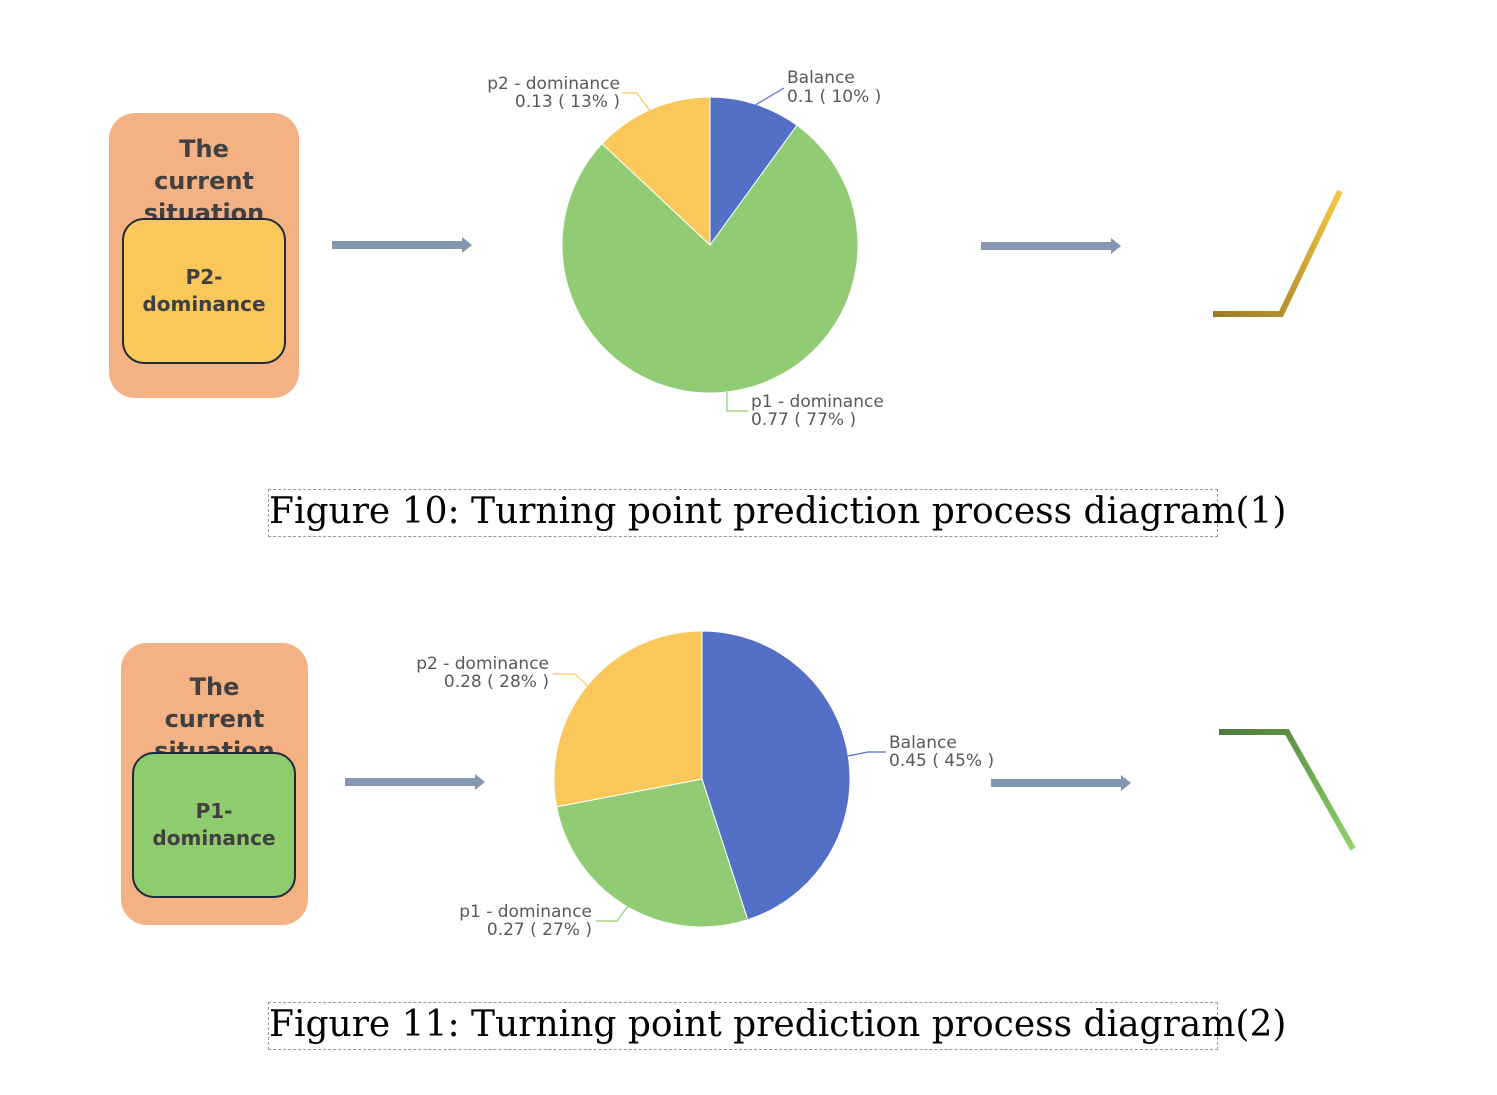 This screenshot has width=1497, height=1095. What do you see at coordinates (803, 420) in the screenshot?
I see `pie-label-value: 0.77 ( 77% )` at bounding box center [803, 420].